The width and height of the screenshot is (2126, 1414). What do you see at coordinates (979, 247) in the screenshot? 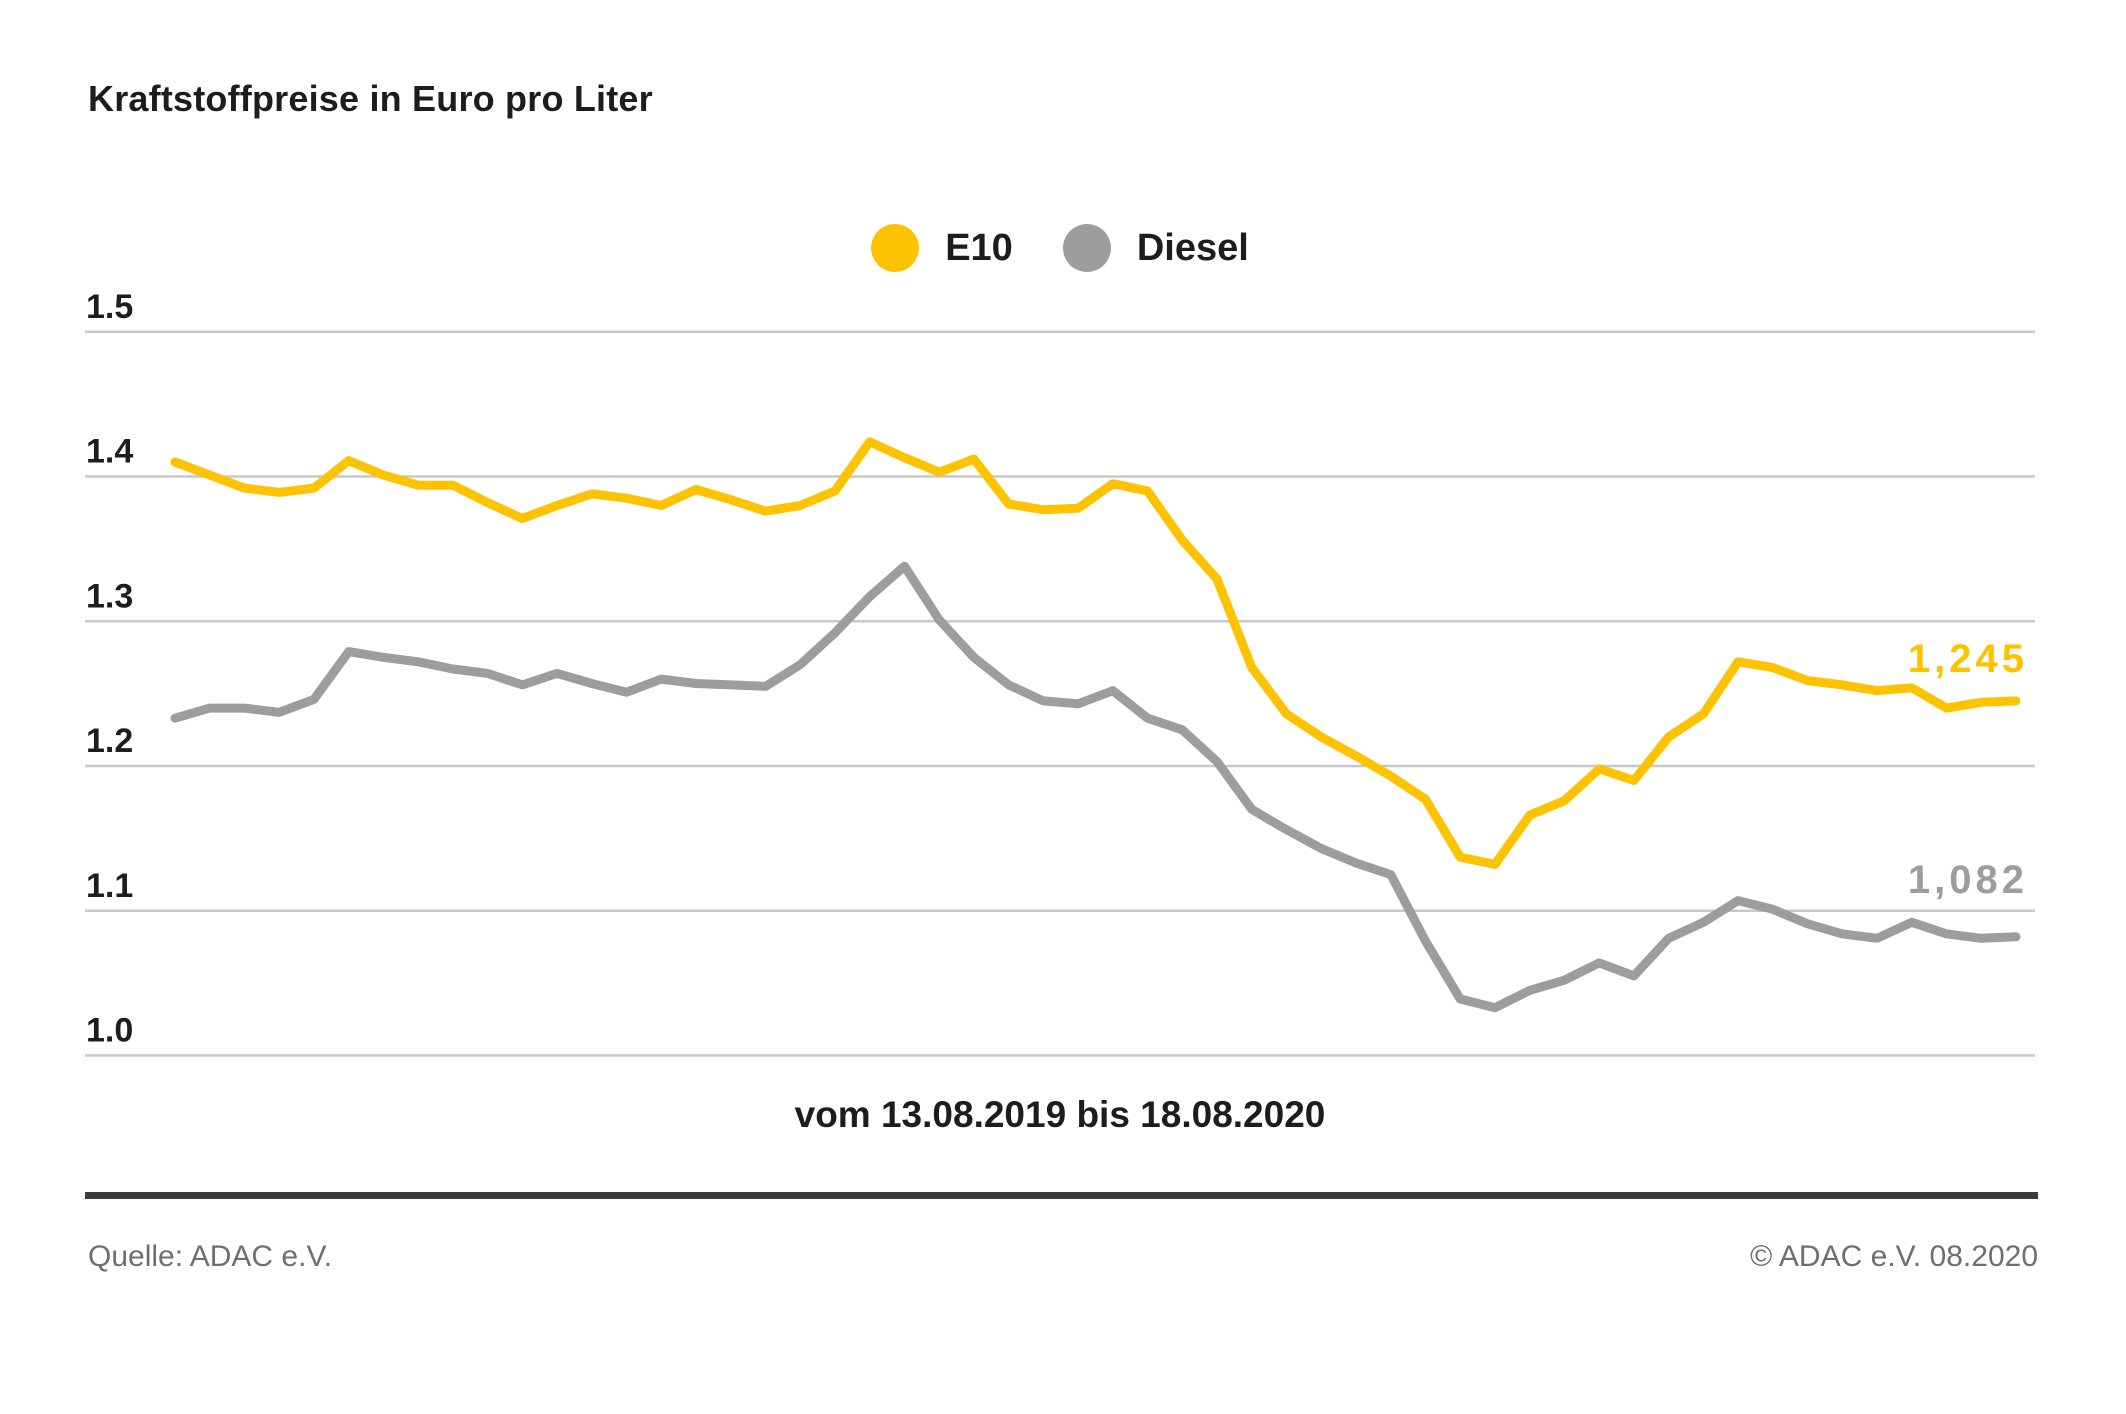
I see `legend-label-e10: E10` at bounding box center [979, 247].